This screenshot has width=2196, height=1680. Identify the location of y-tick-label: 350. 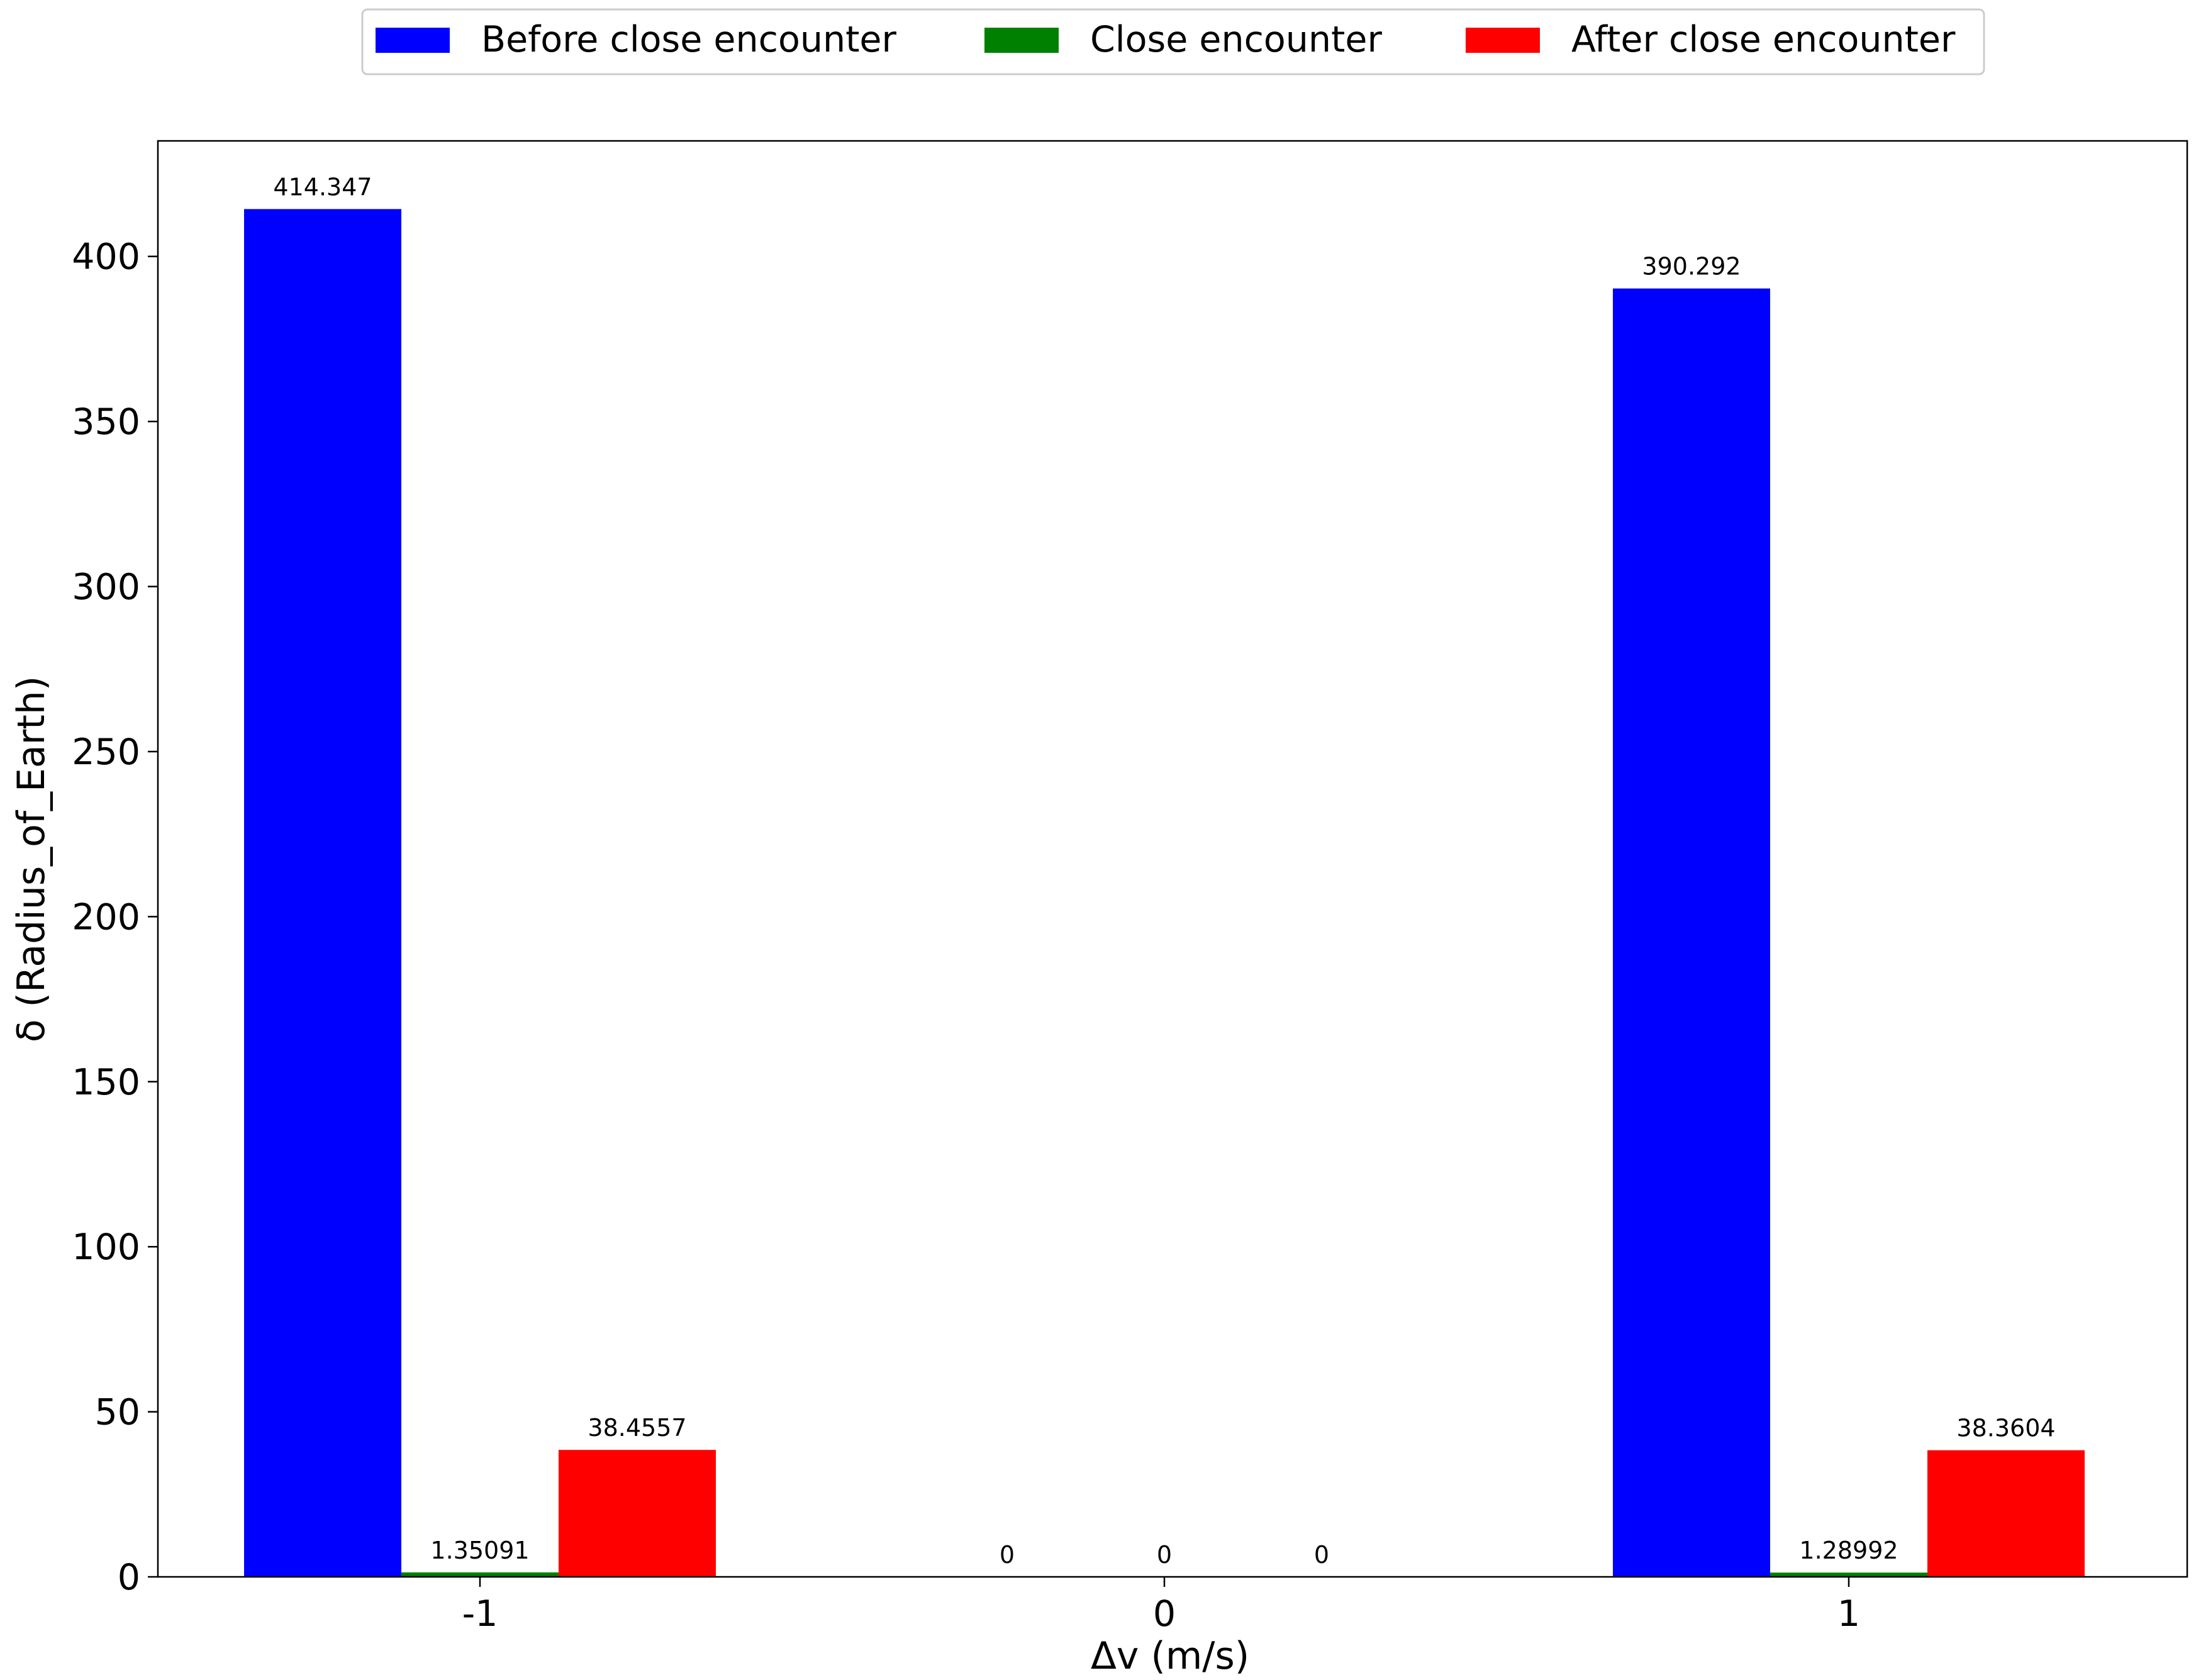
(106, 422).